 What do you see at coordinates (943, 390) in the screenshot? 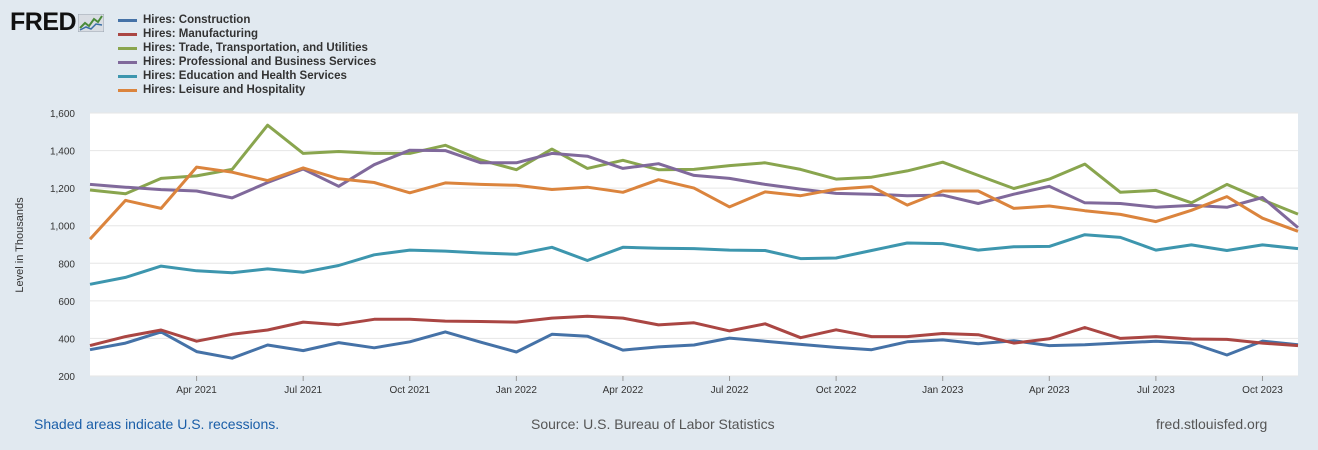
I see `x-tick-label: Jan 2023` at bounding box center [943, 390].